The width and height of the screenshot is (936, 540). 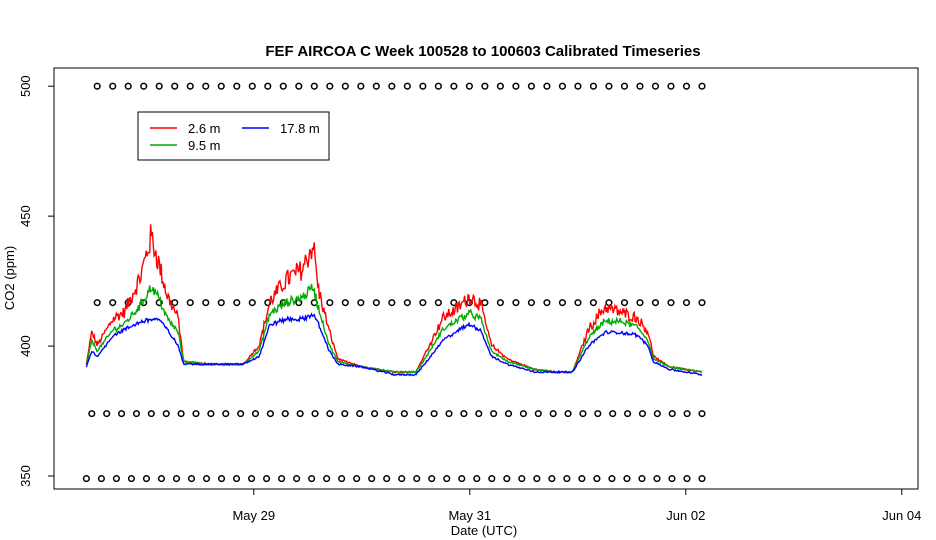 What do you see at coordinates (484, 530) in the screenshot?
I see `x-axis-label: Date (UTC)` at bounding box center [484, 530].